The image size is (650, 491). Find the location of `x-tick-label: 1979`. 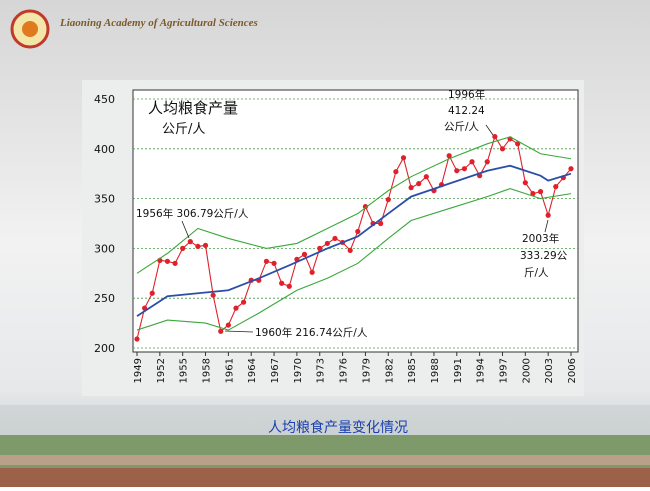

x-tick-label: 1979 is located at coordinates (366, 370).